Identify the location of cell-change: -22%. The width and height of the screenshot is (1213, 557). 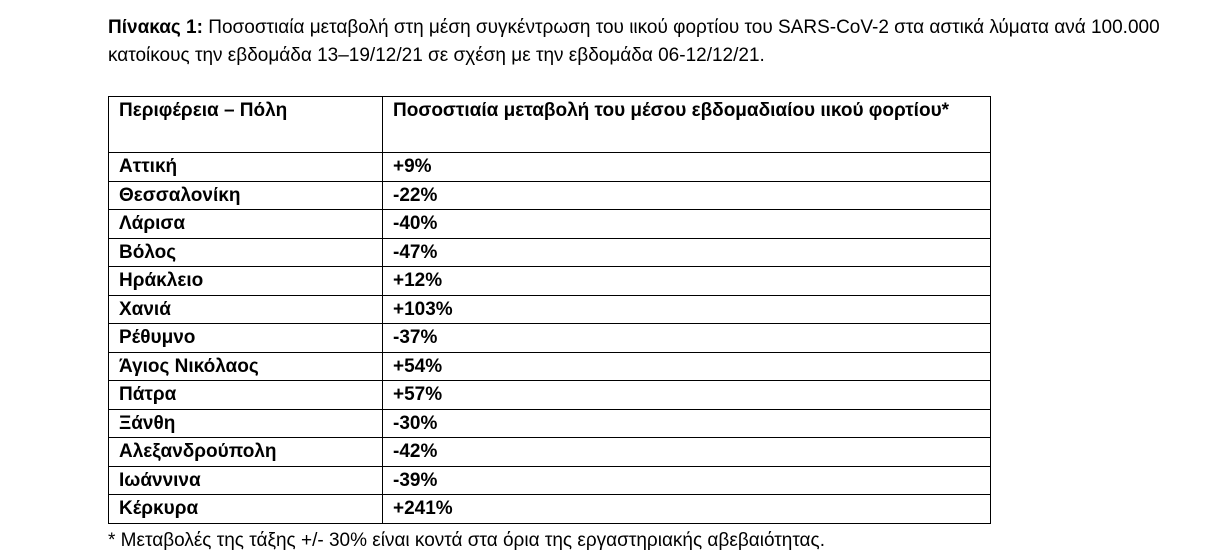
(686, 195).